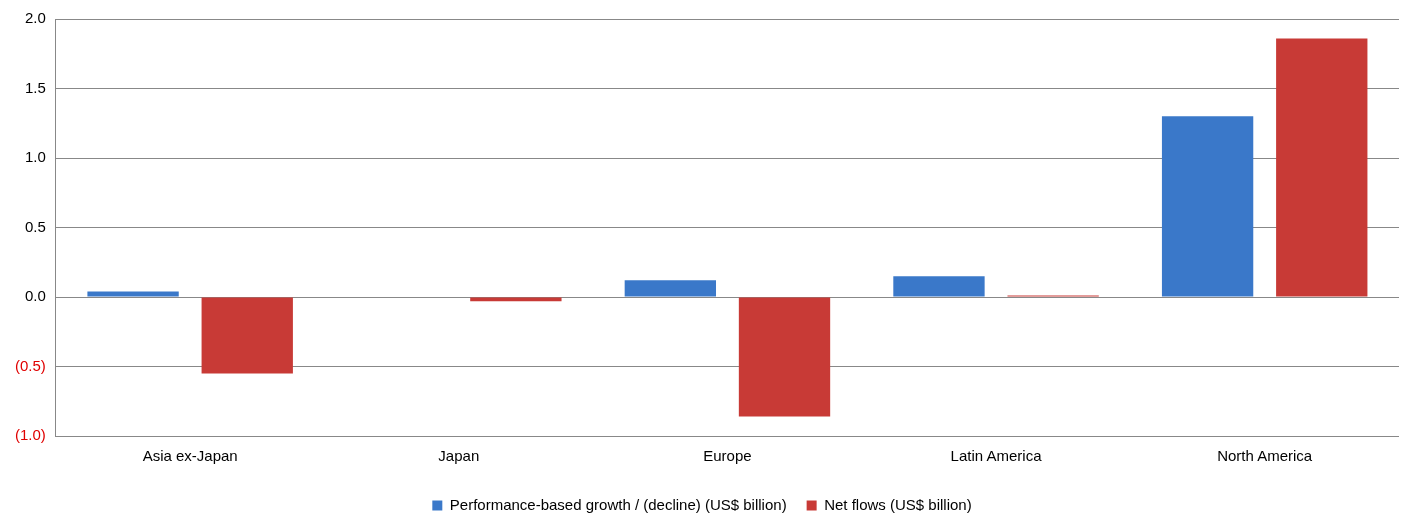  Describe the element at coordinates (618, 504) in the screenshot. I see `legend-label: Performance-based growth / (decline) (US$ billion)` at that location.